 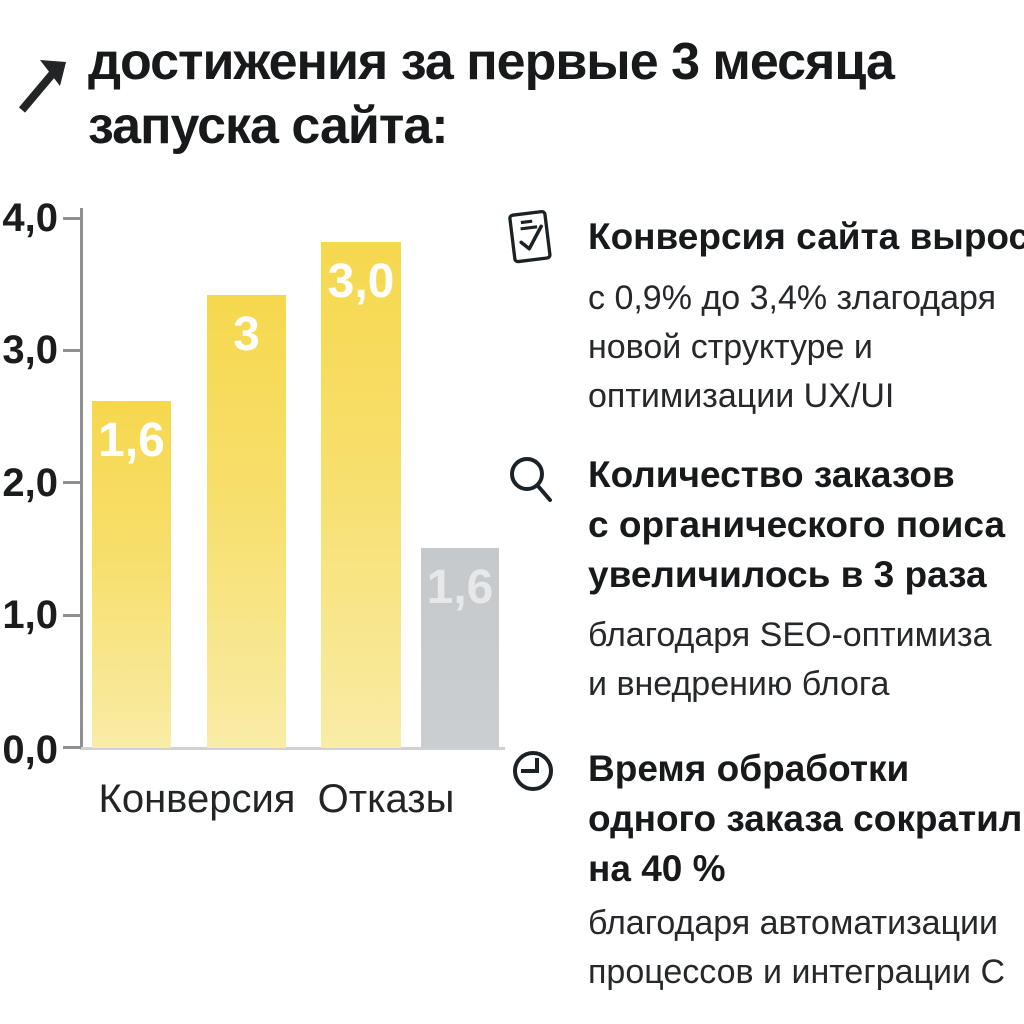 I want to click on bullet-3-body-line: благодаря автоматизации, so click(x=793, y=923).